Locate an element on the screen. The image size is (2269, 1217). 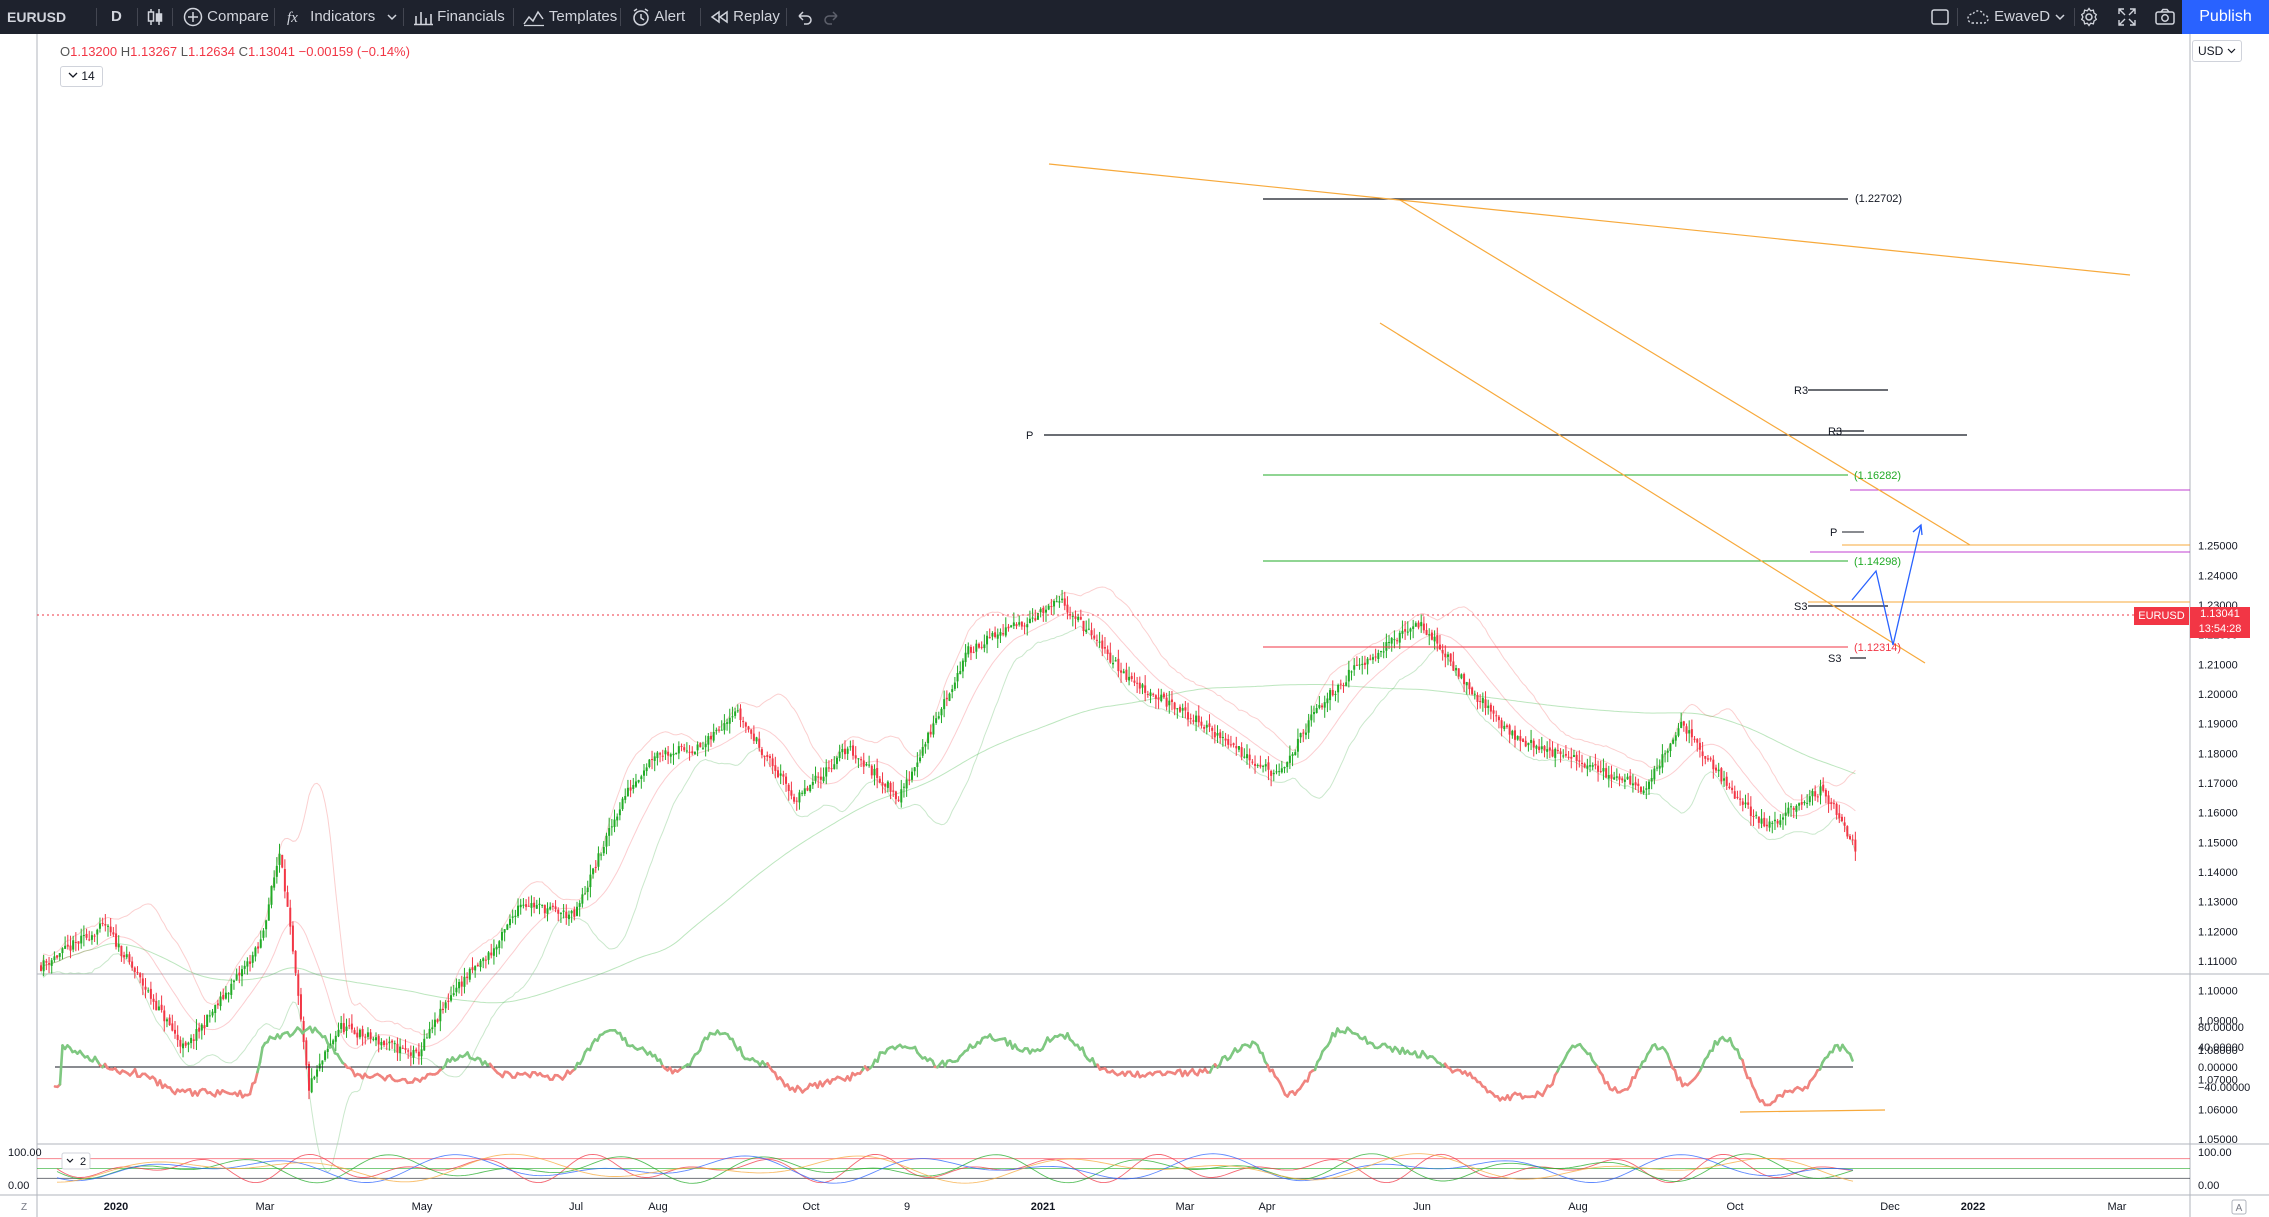
interval-button: D is located at coordinates (116, 16).